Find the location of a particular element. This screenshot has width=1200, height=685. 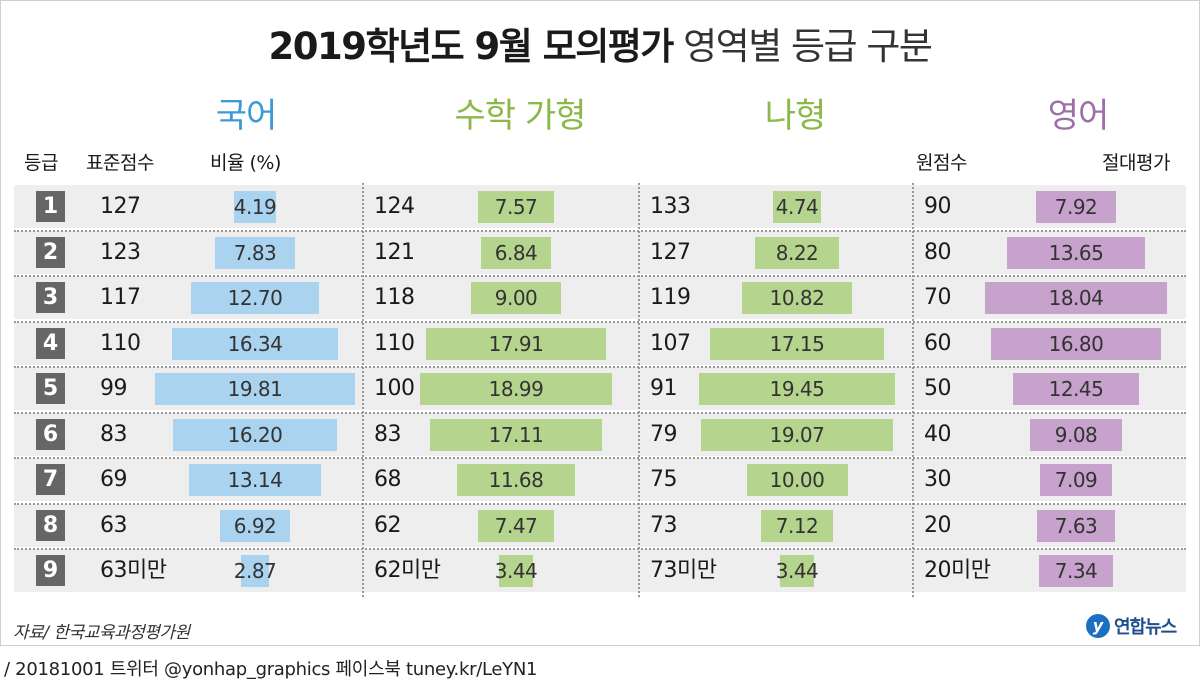

korean-score: 127 is located at coordinates (120, 206).